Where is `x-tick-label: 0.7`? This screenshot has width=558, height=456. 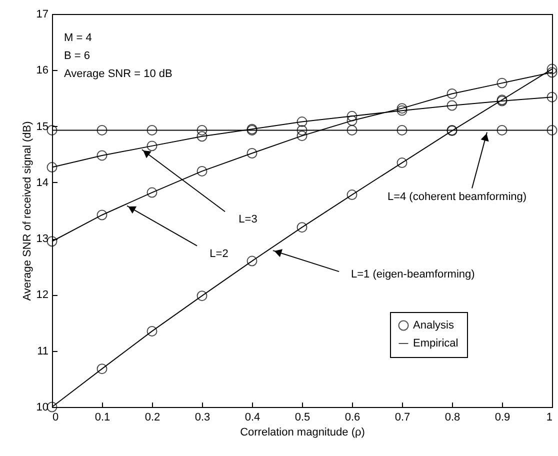 x-tick-label: 0.7 is located at coordinates (402, 418).